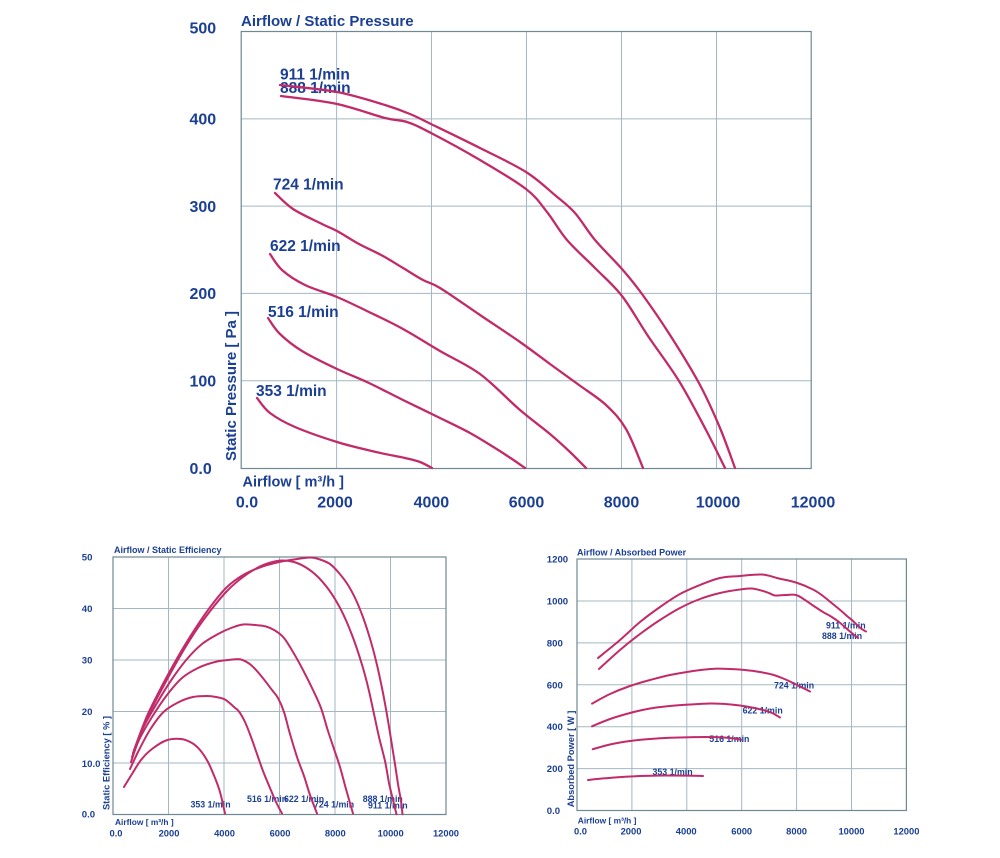 The width and height of the screenshot is (1000, 858). I want to click on svg-text: 10.0, so click(91, 764).